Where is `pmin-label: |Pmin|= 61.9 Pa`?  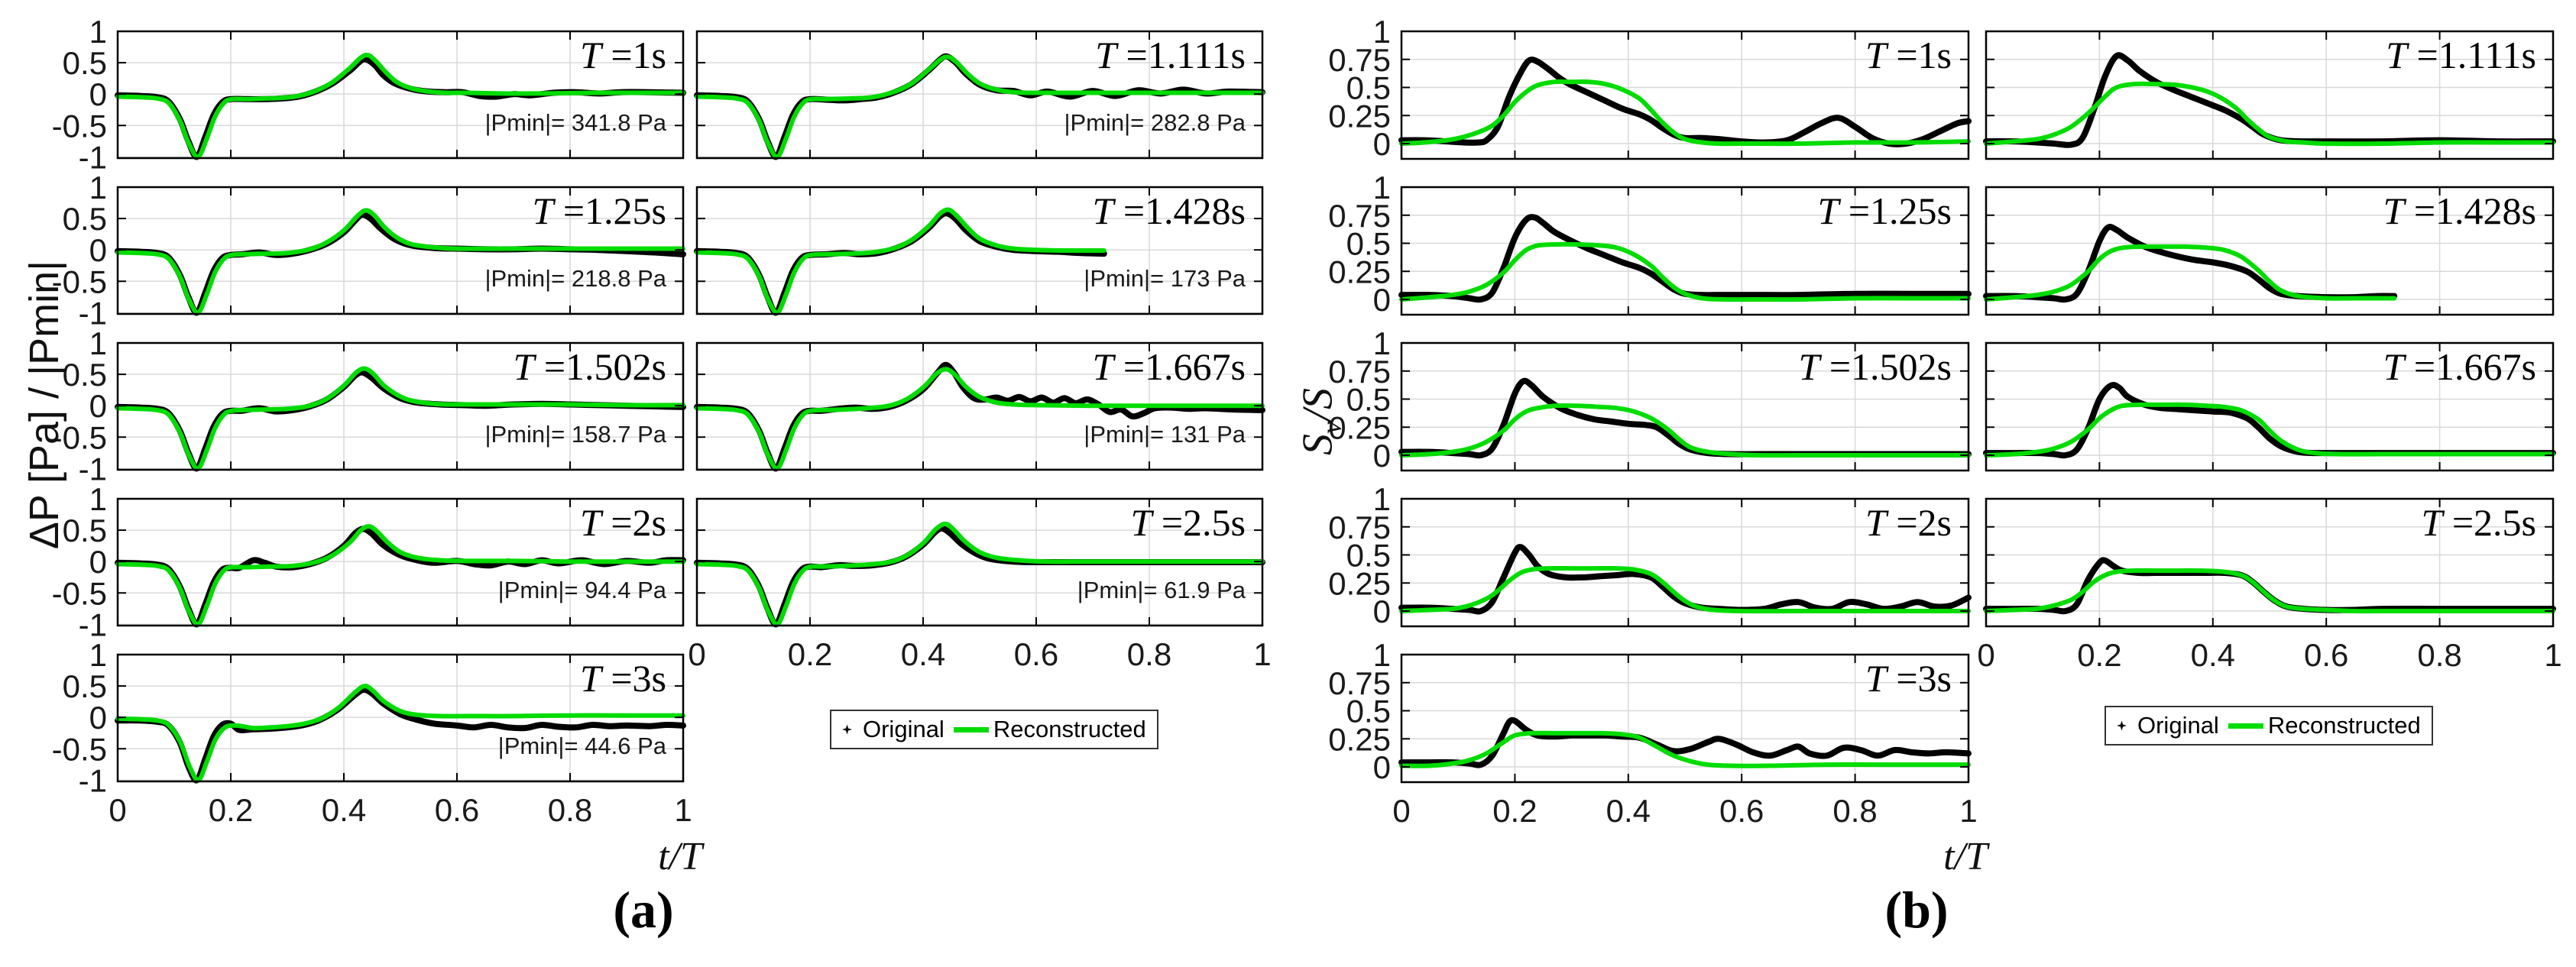 pmin-label: |Pmin|= 61.9 Pa is located at coordinates (1161, 590).